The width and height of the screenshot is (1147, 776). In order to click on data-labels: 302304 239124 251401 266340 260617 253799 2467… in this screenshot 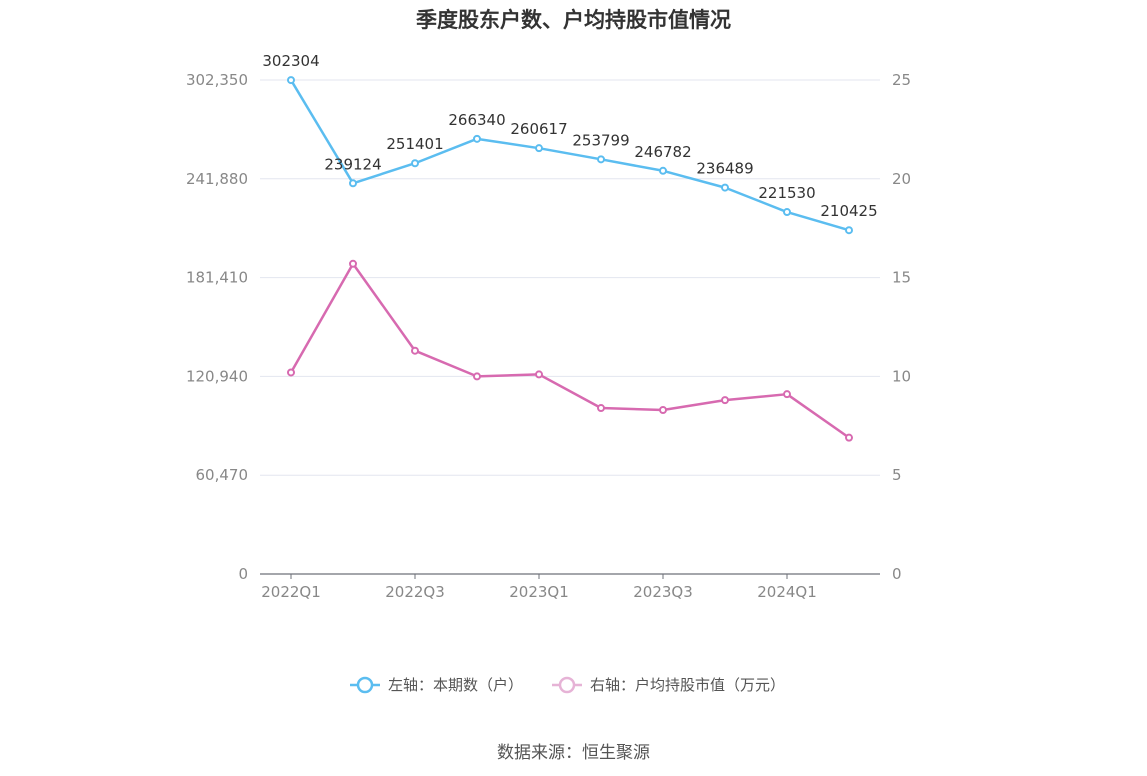, I will do `click(569, 136)`.